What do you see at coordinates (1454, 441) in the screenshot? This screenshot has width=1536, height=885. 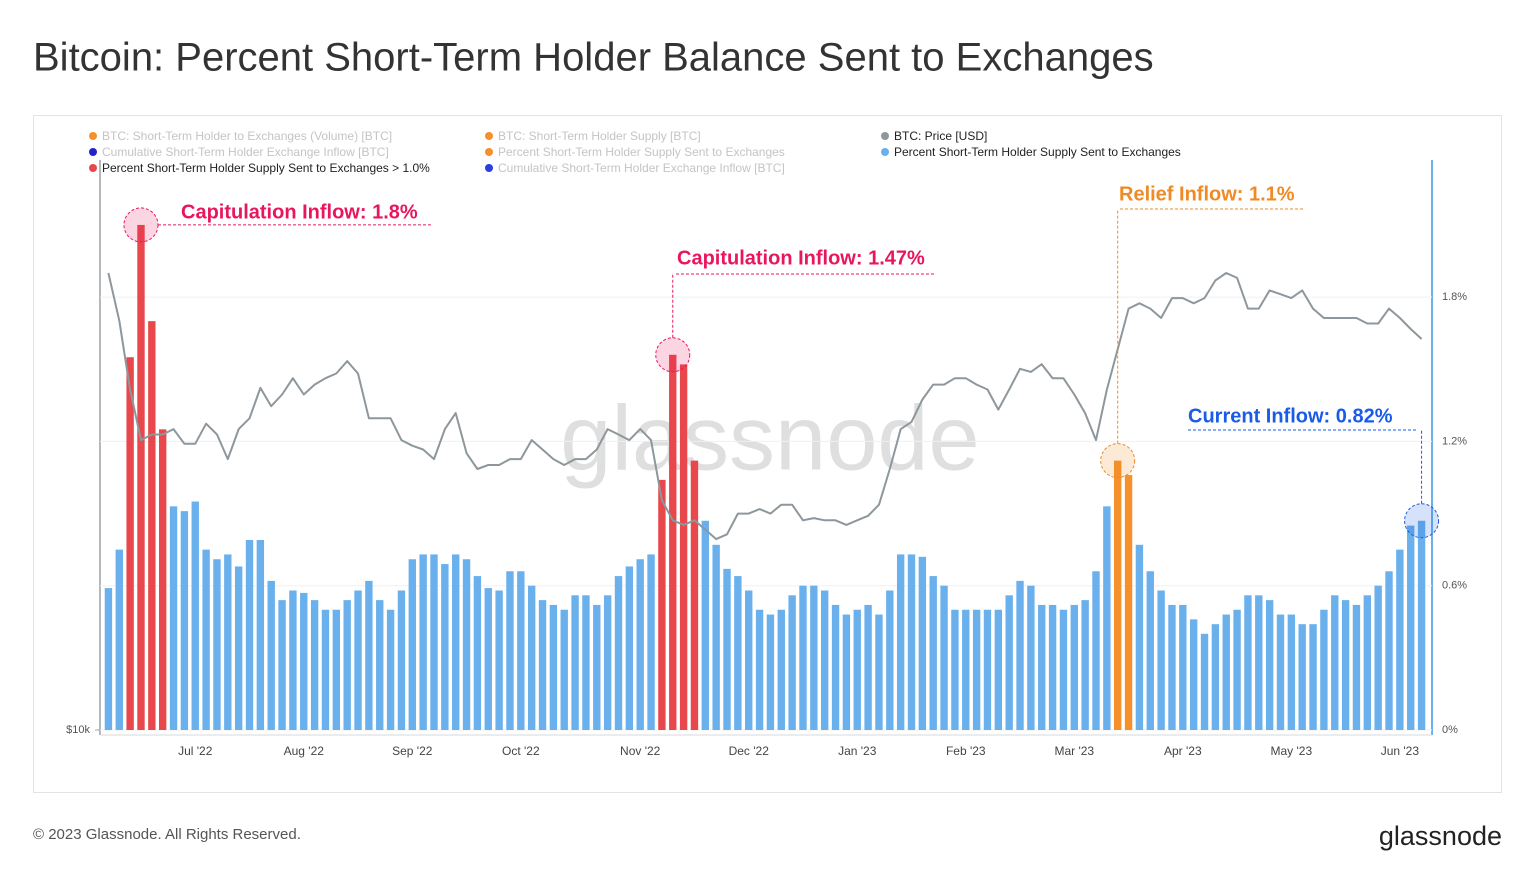 I see `y2-tick-label: 1.2%` at bounding box center [1454, 441].